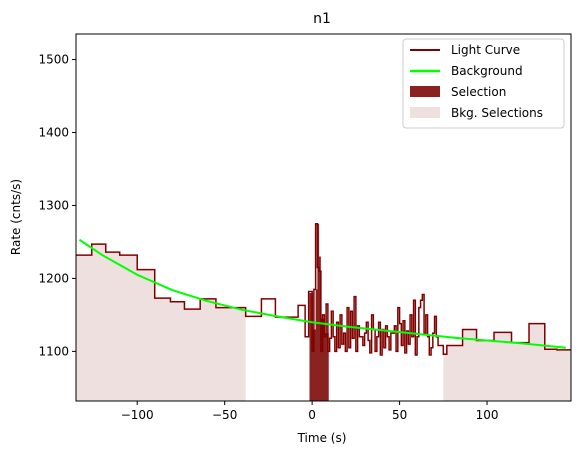 The image size is (584, 455). What do you see at coordinates (487, 415) in the screenshot?
I see `x-tick-label: 100` at bounding box center [487, 415].